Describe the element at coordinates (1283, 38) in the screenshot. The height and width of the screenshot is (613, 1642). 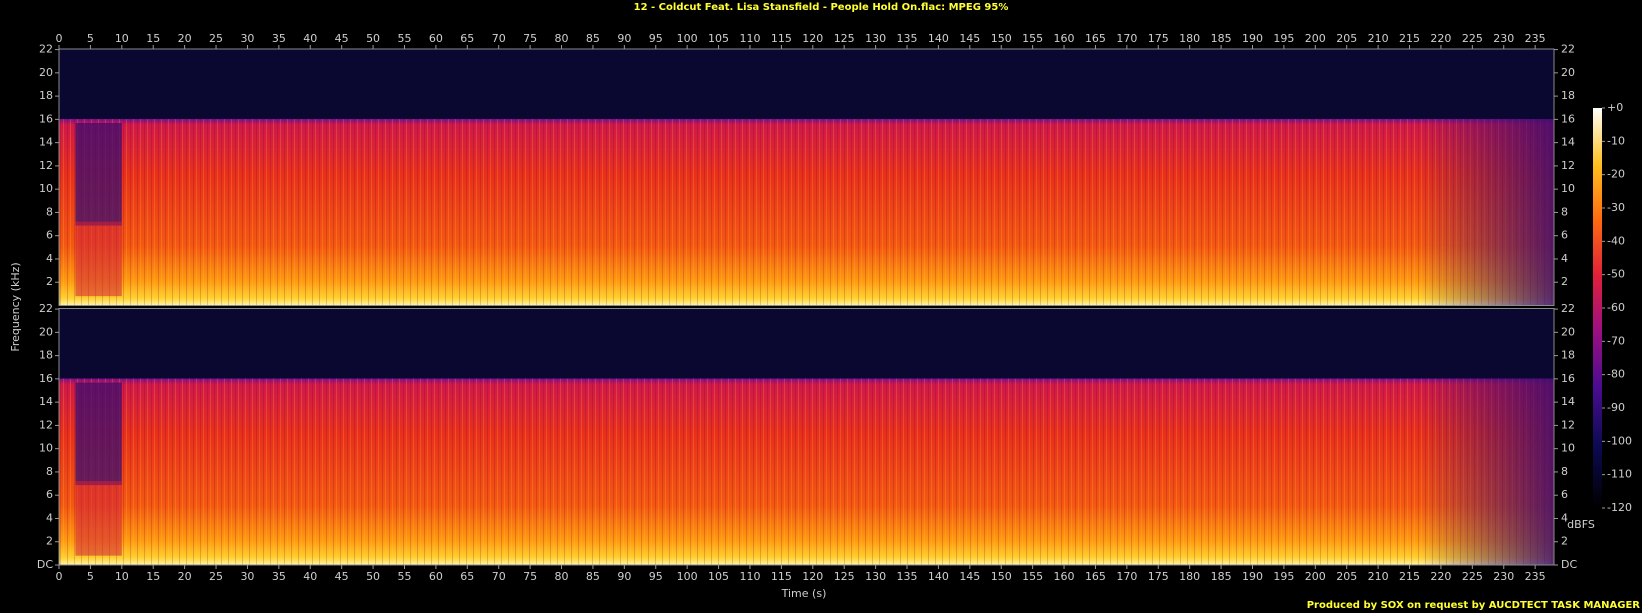
I see `x-tick-label: 195` at that location.